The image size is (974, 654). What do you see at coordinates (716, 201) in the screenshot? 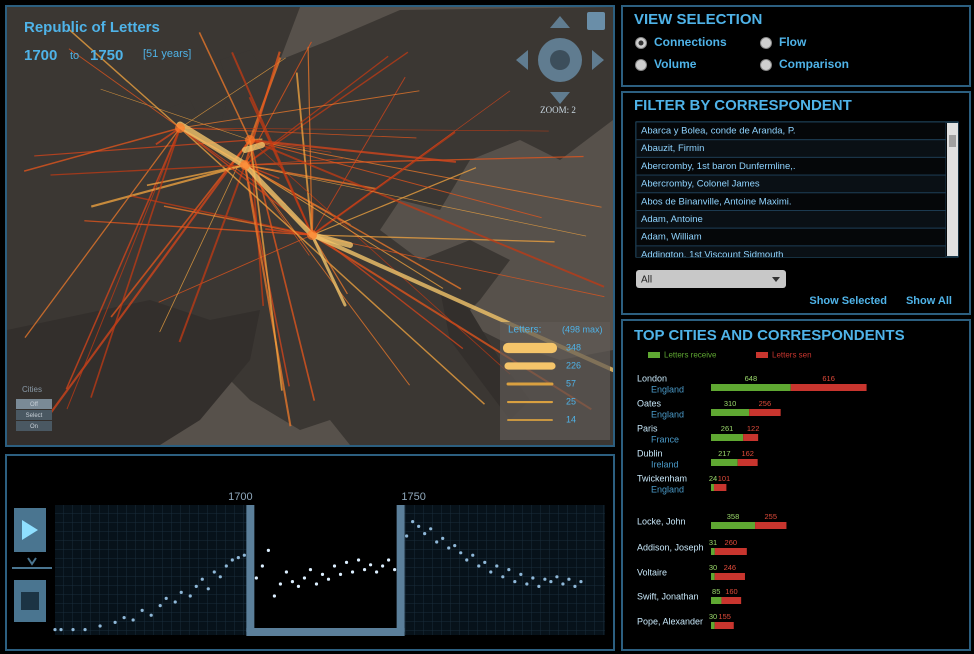
I see `list-item: Abos de Binanville, Antoine Maximi.` at bounding box center [716, 201].